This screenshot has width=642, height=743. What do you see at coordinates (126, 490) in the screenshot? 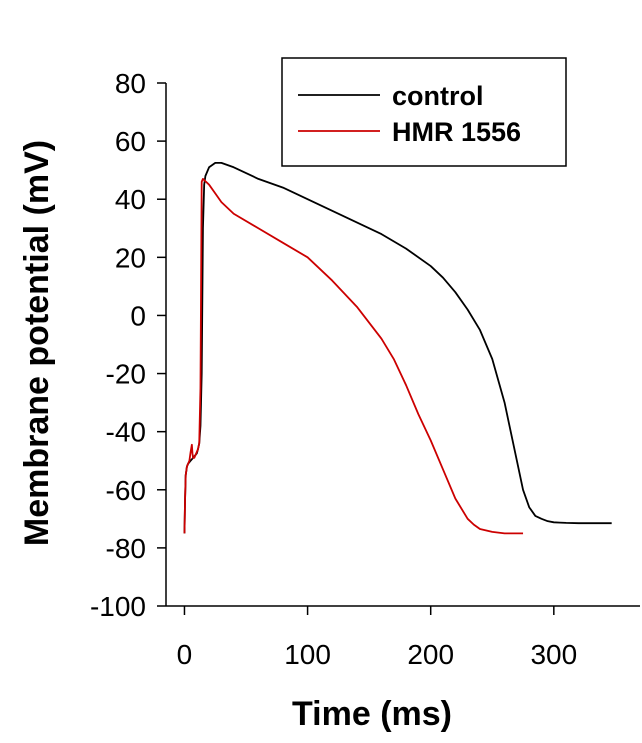
I see `y-tick-label: -60` at bounding box center [126, 490].